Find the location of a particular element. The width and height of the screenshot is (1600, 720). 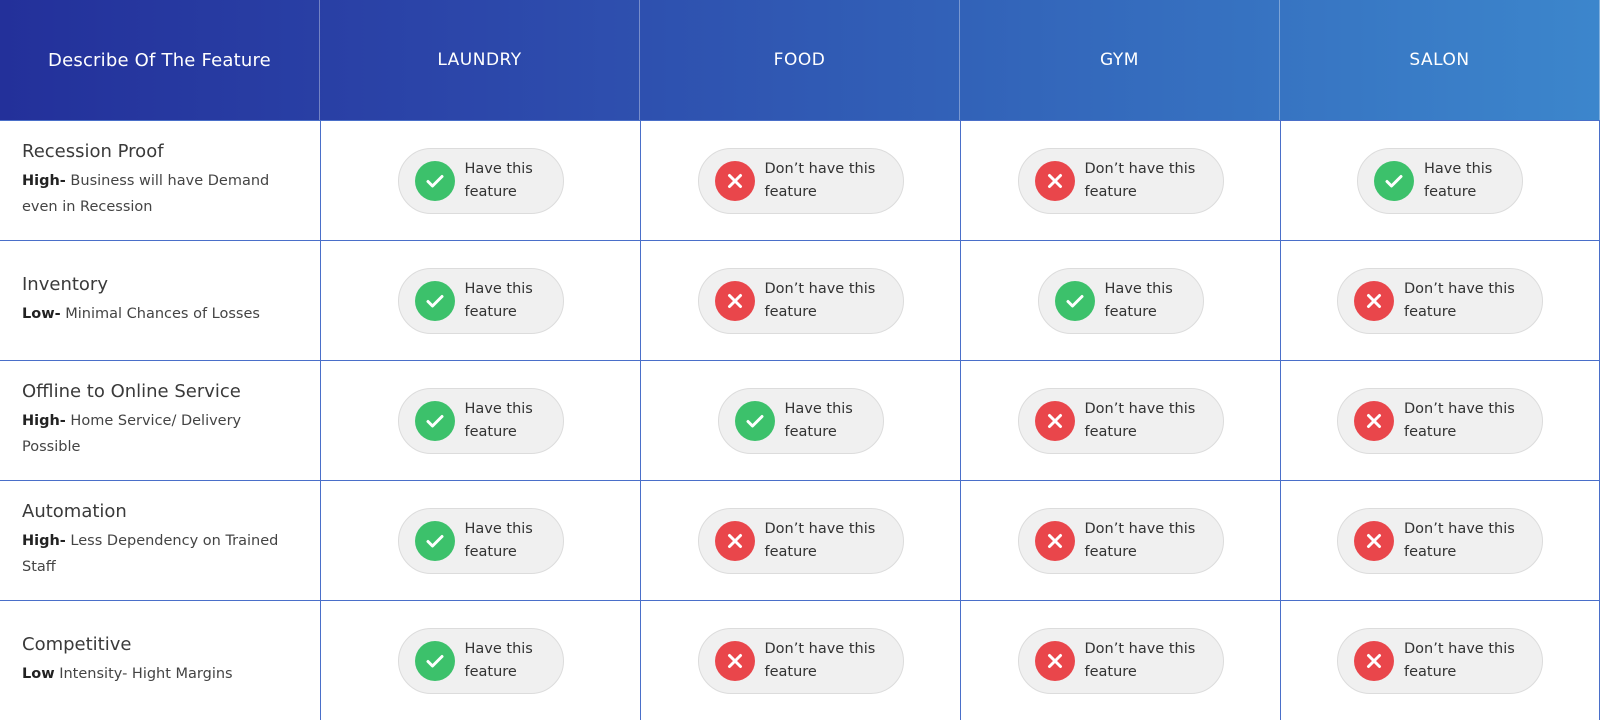

value-cell-gym: Have this feature is located at coordinates (1120, 300).